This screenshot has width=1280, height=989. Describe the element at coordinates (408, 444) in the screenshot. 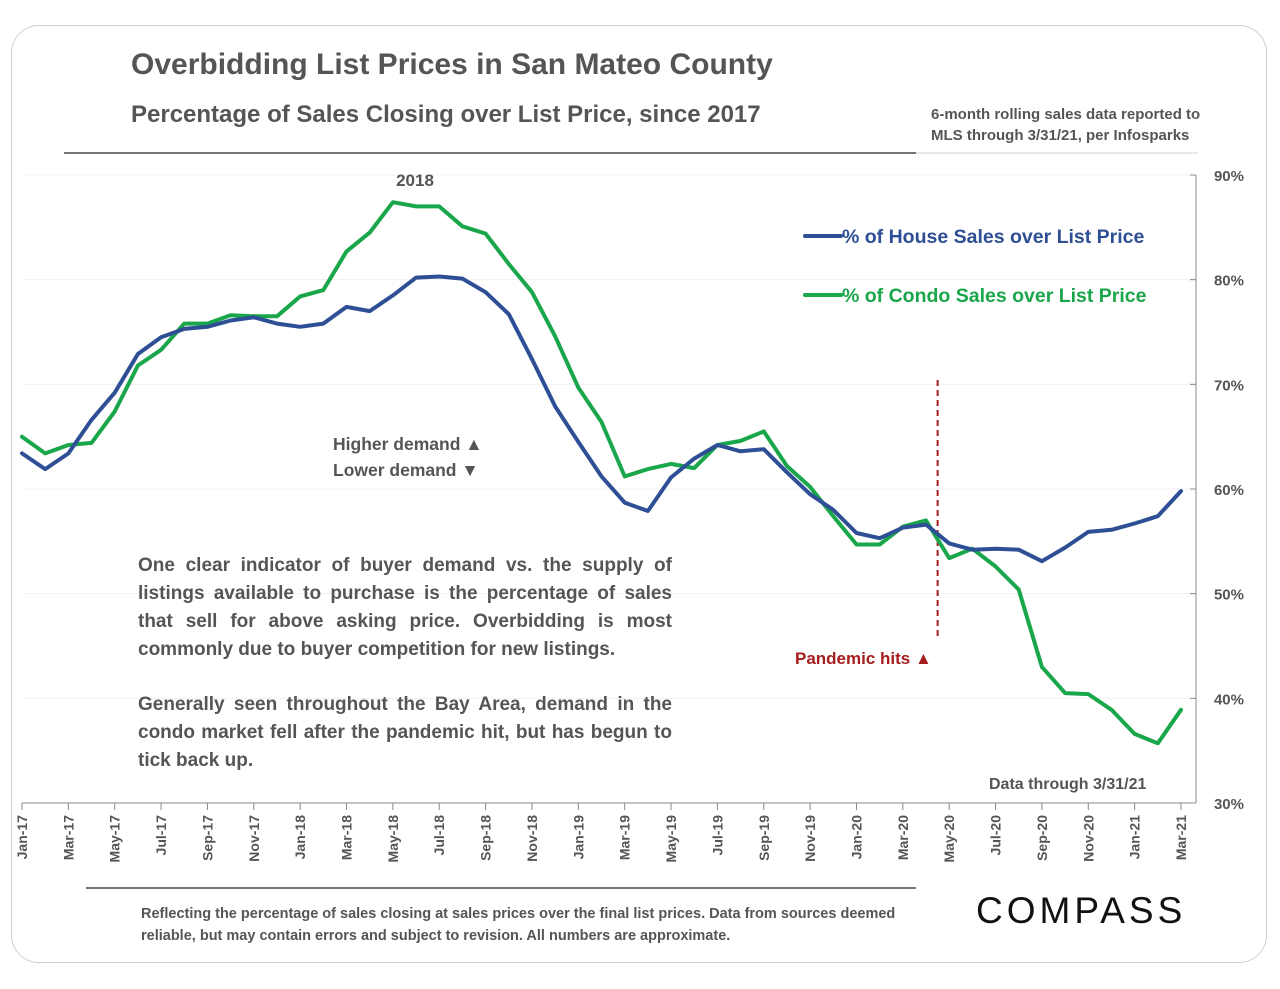

I see `higher-demand-label: Higher demand ▲` at that location.